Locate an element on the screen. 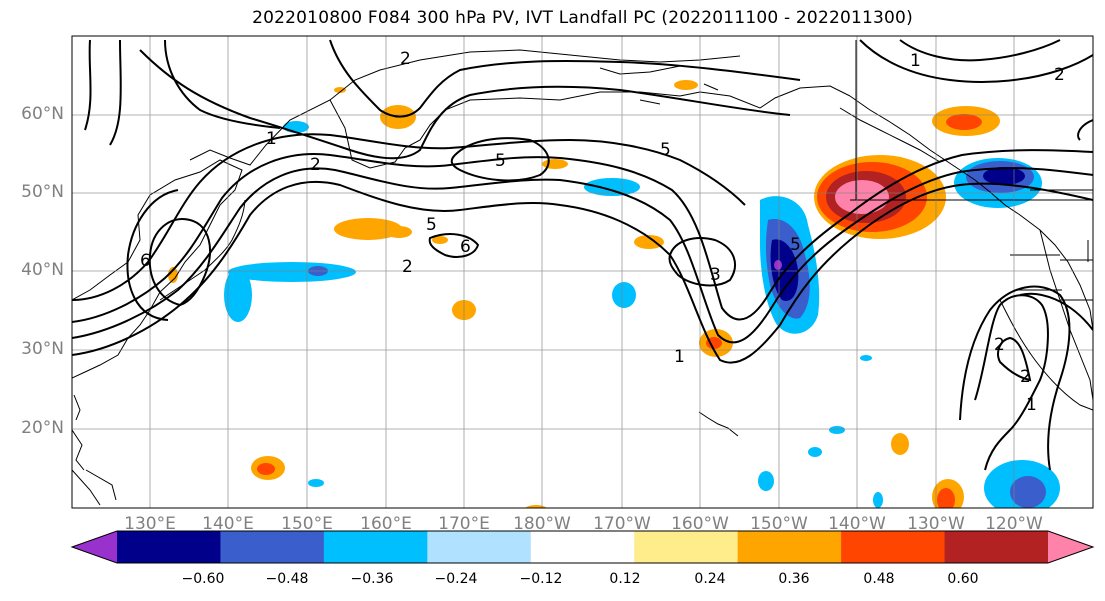 The image size is (1105, 601). lat-label-30n: 30°N is located at coordinates (42, 349).